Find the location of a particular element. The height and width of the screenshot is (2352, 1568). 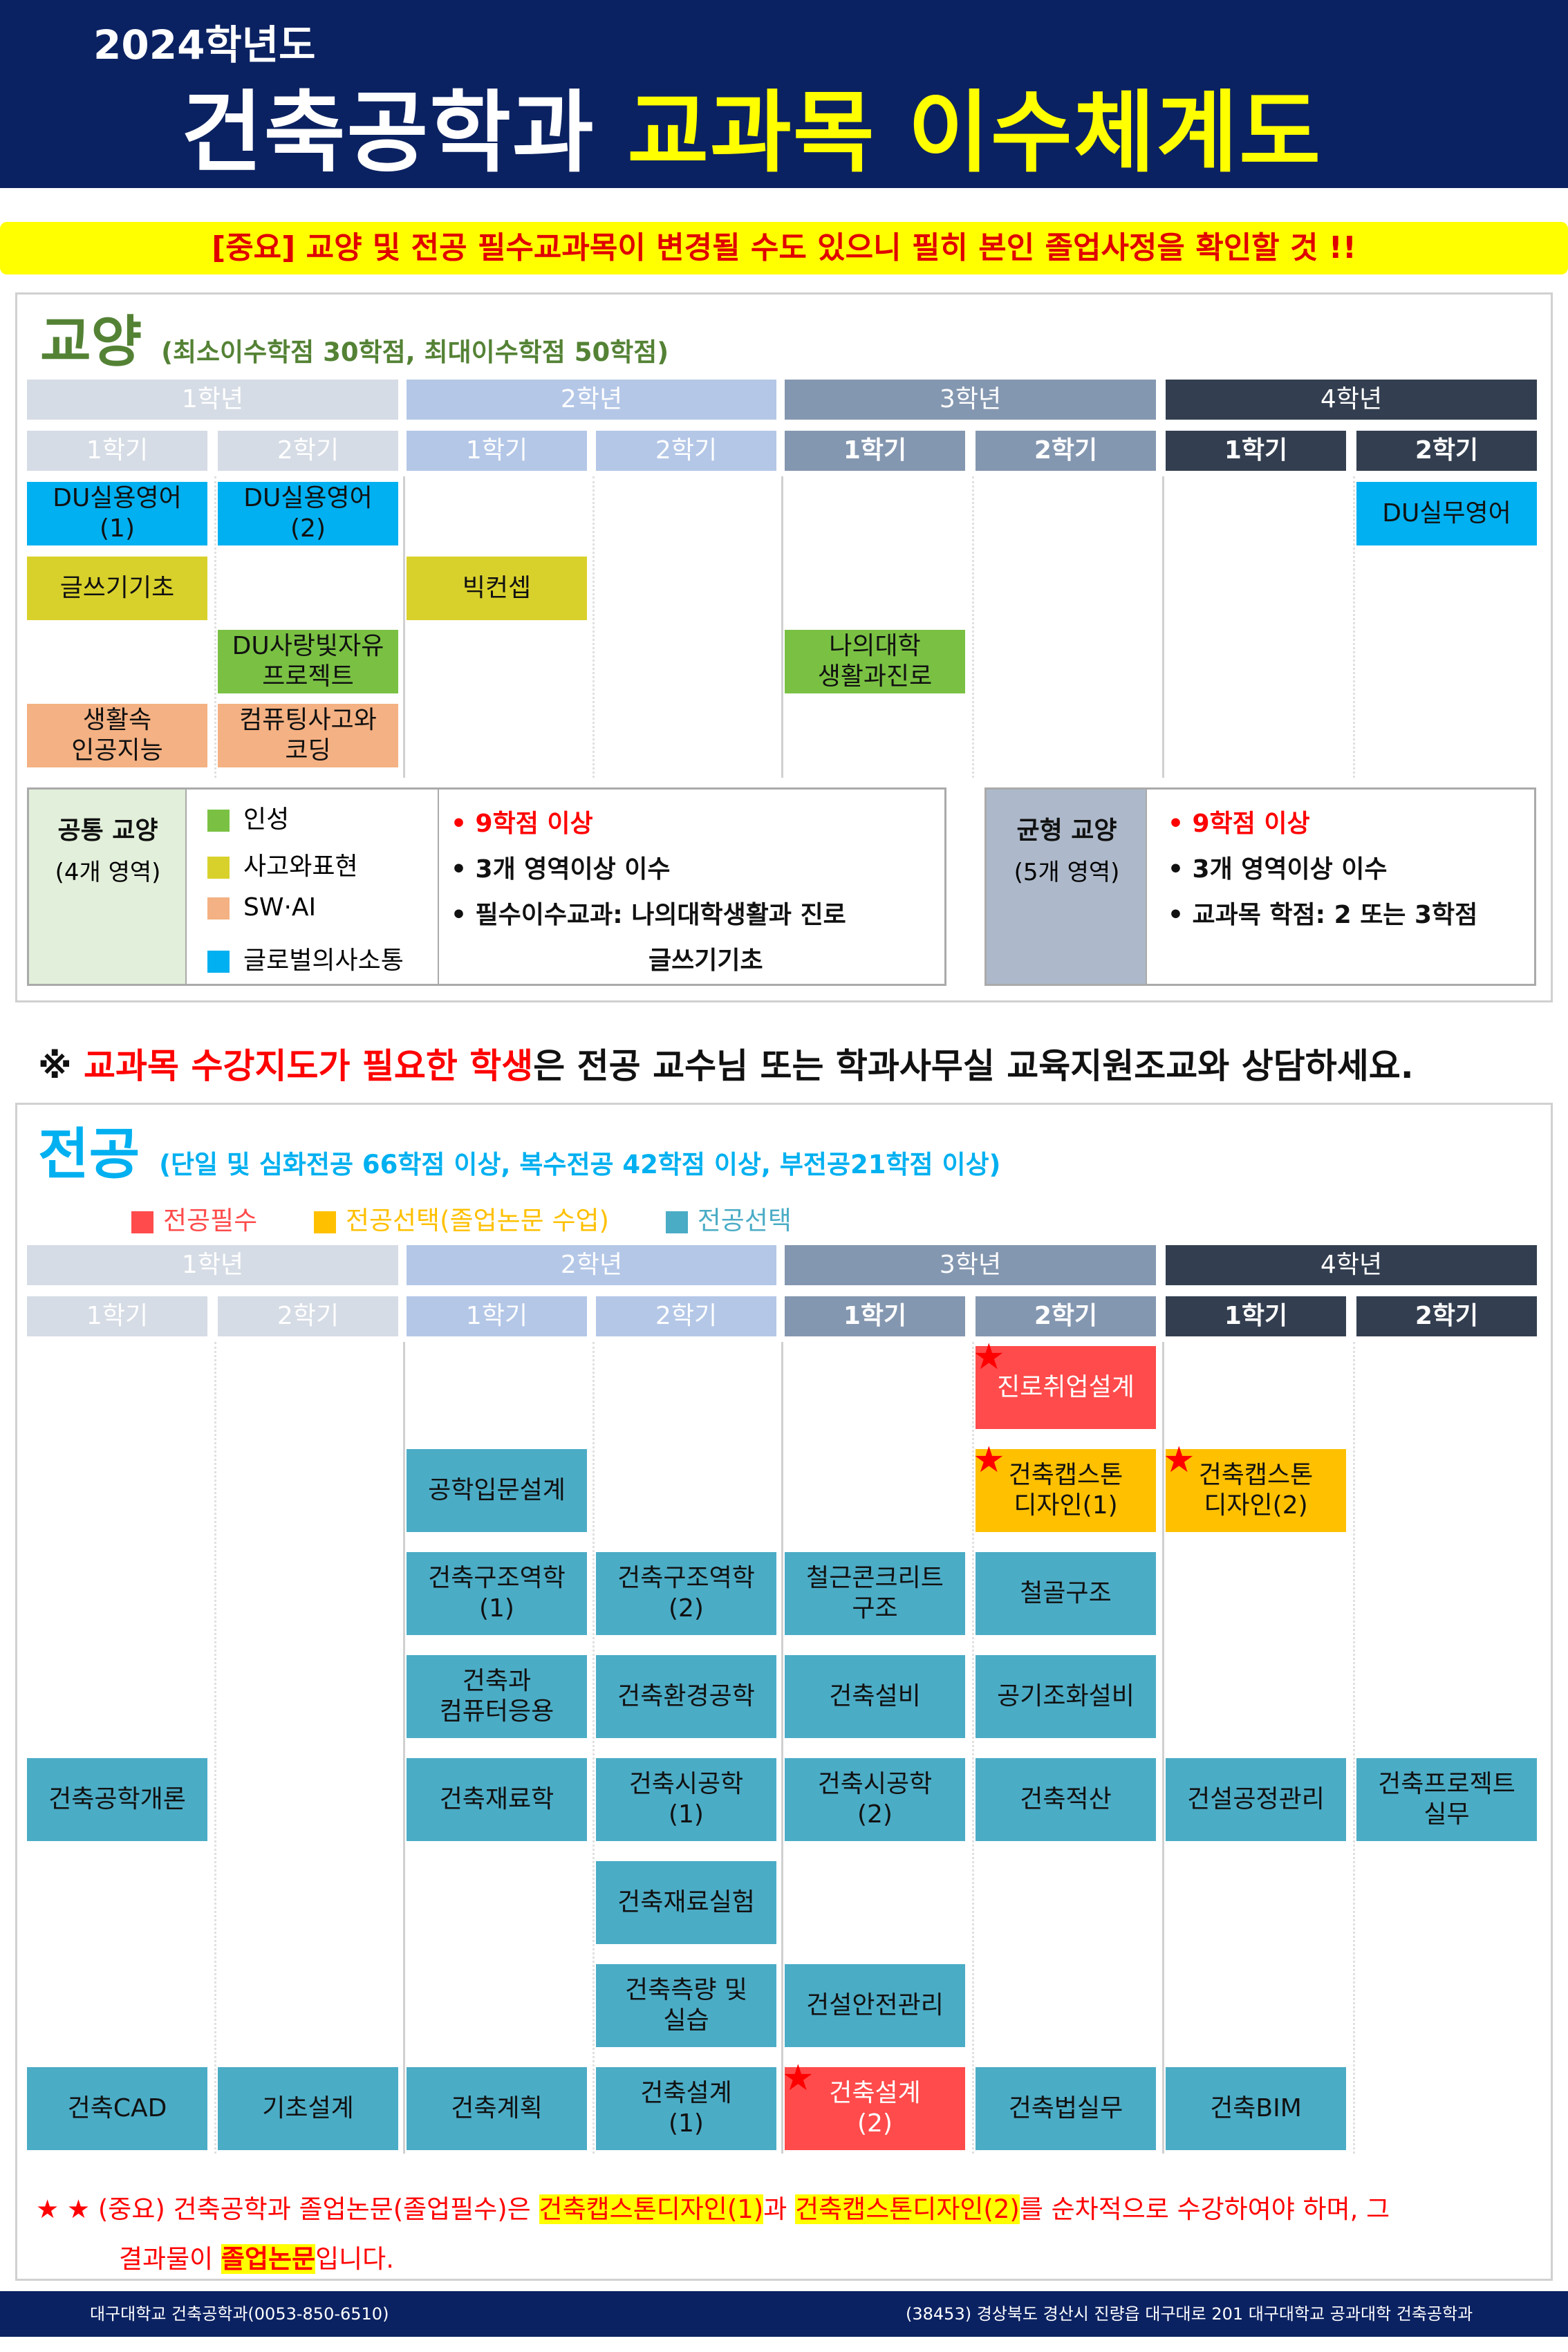

legend-label: 글로벌의사소통 is located at coordinates (323, 960).